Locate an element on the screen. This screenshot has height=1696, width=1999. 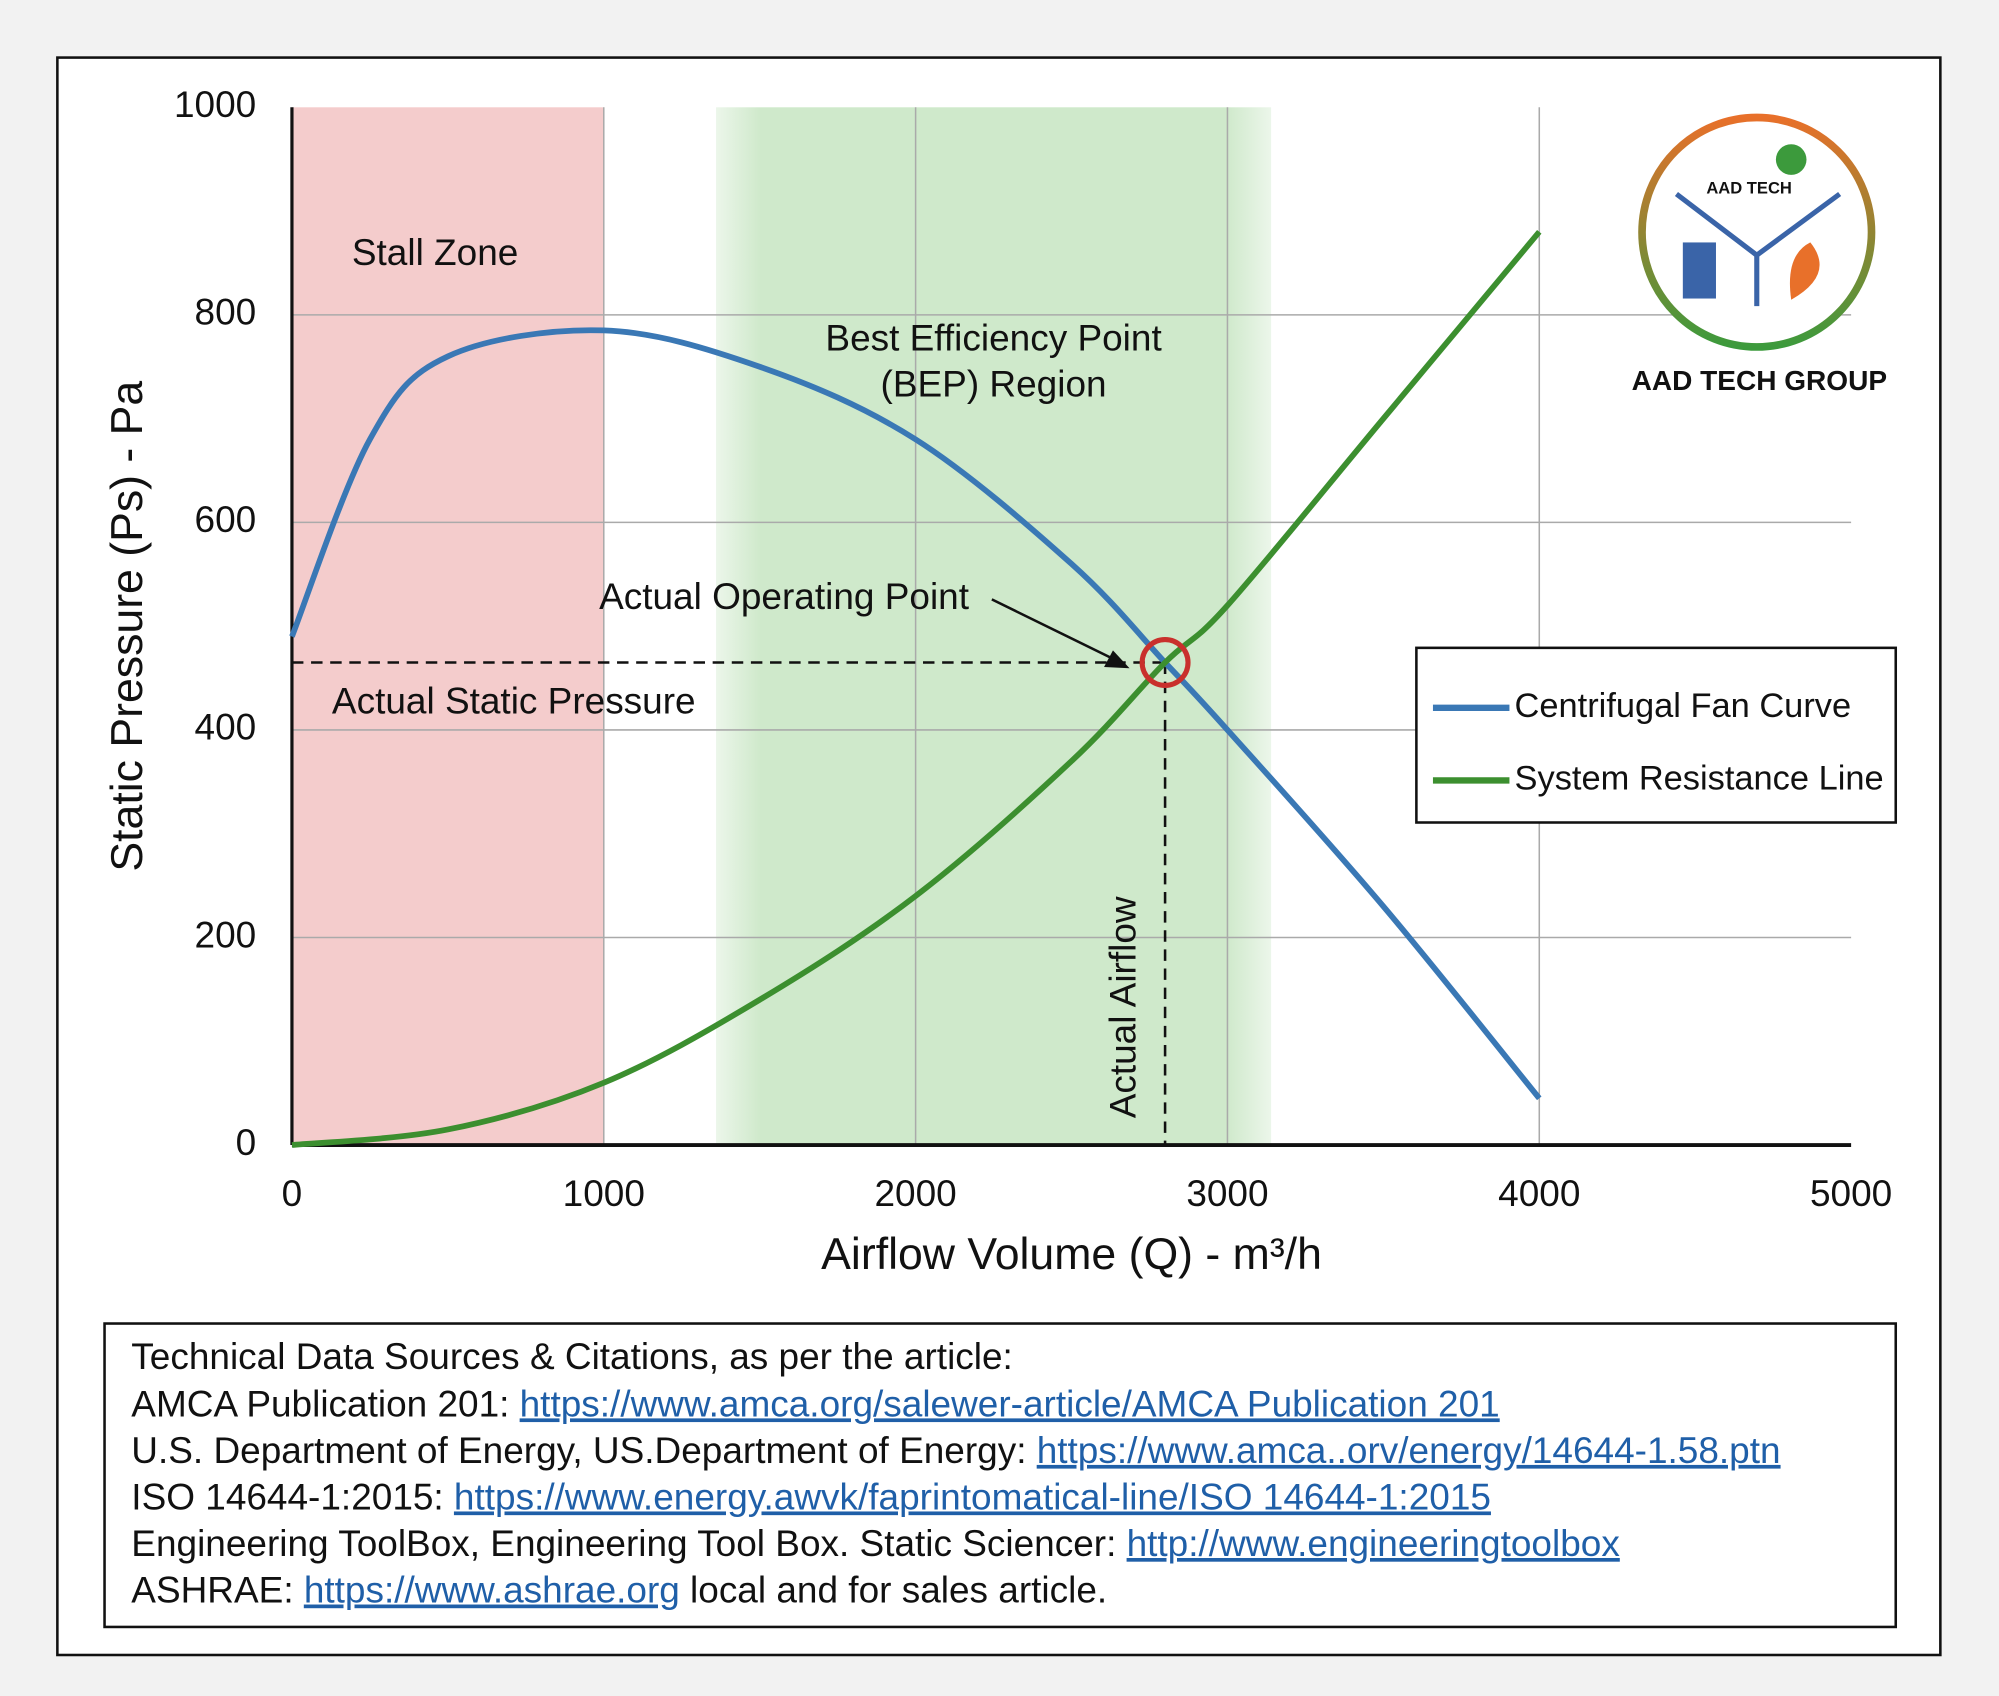
citation-suffix: local and for sales article. is located at coordinates (898, 1589).